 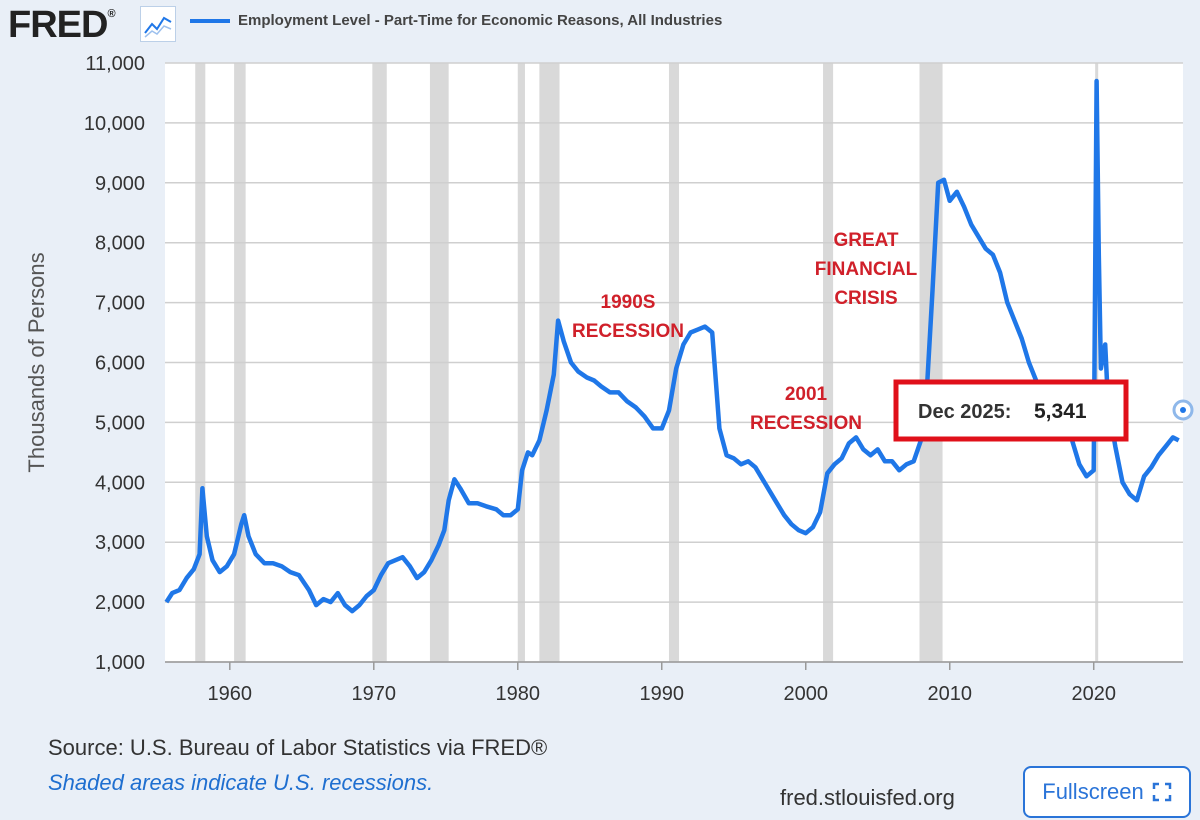 What do you see at coordinates (805, 694) in the screenshot?
I see `x-tick-label: 2000` at bounding box center [805, 694].